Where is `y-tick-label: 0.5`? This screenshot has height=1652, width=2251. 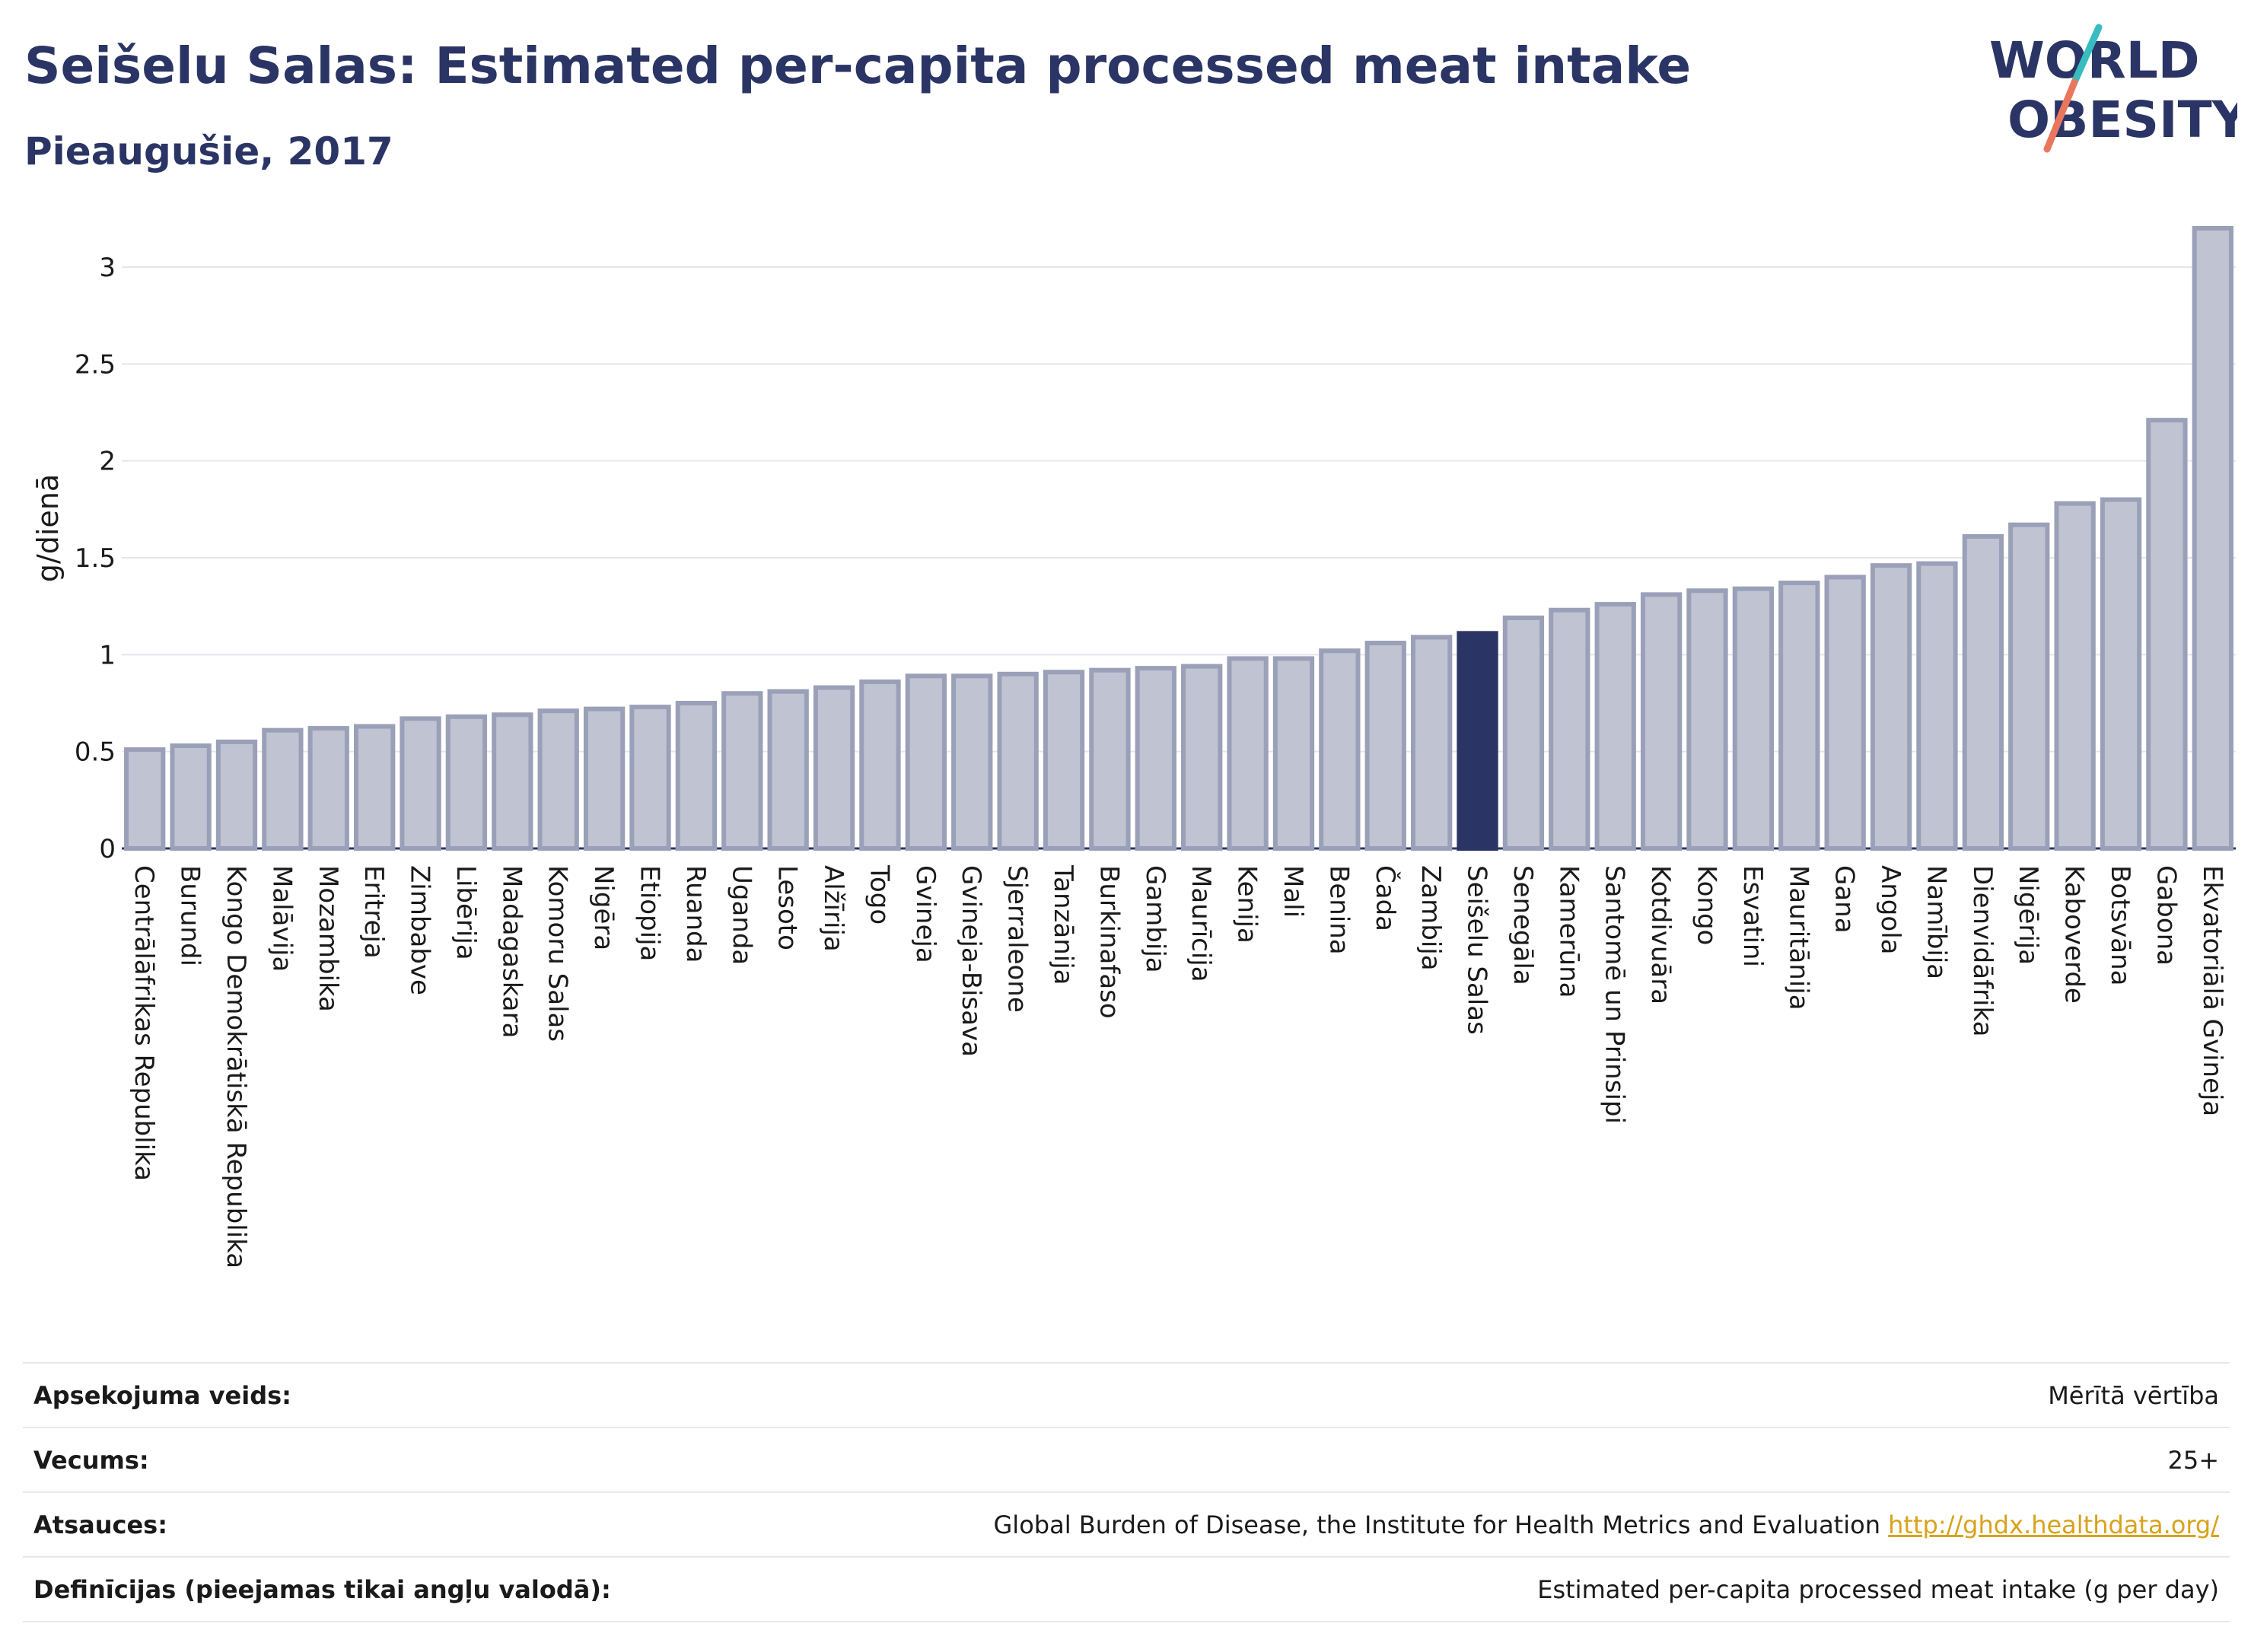 y-tick-label: 0.5 is located at coordinates (95, 752).